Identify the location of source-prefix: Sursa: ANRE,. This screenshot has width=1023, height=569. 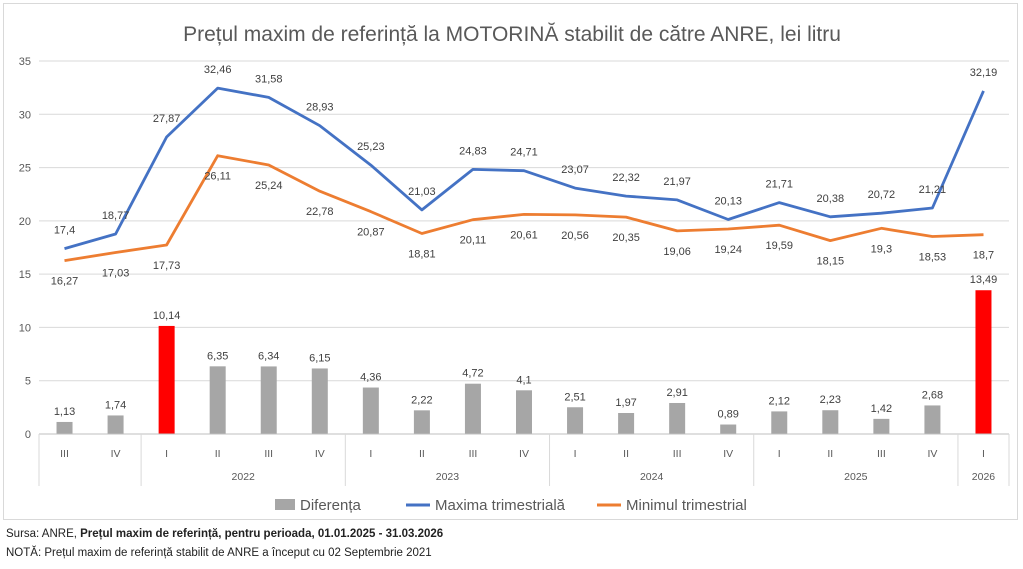
(43, 534).